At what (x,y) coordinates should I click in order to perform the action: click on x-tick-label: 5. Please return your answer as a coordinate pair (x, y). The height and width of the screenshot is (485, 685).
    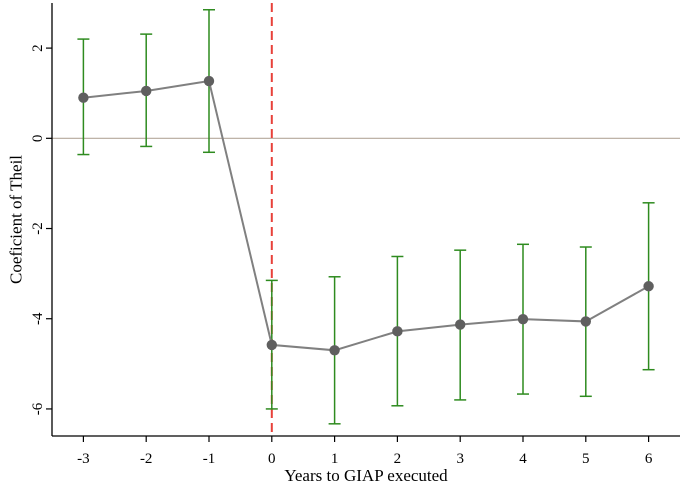
    Looking at the image, I should click on (586, 459).